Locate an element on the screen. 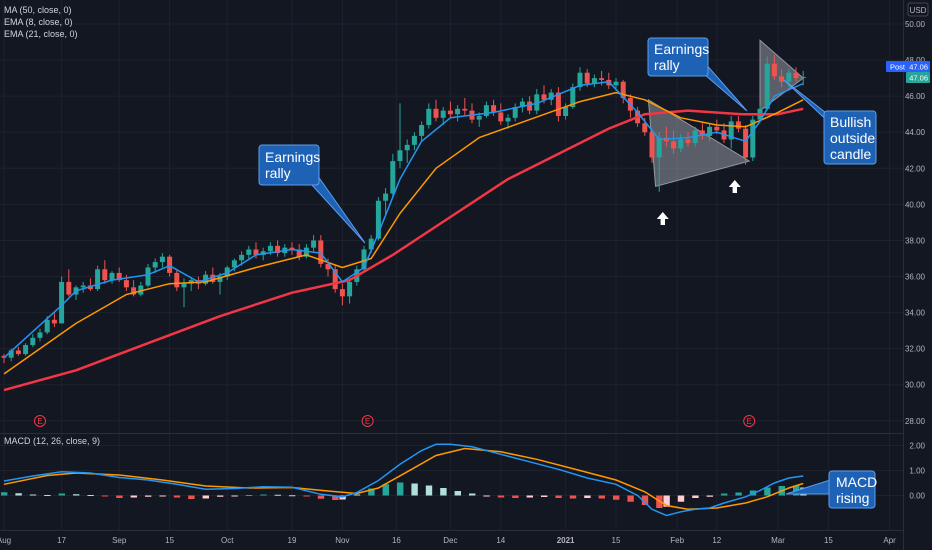  time-tick-label: 15 is located at coordinates (828, 540).